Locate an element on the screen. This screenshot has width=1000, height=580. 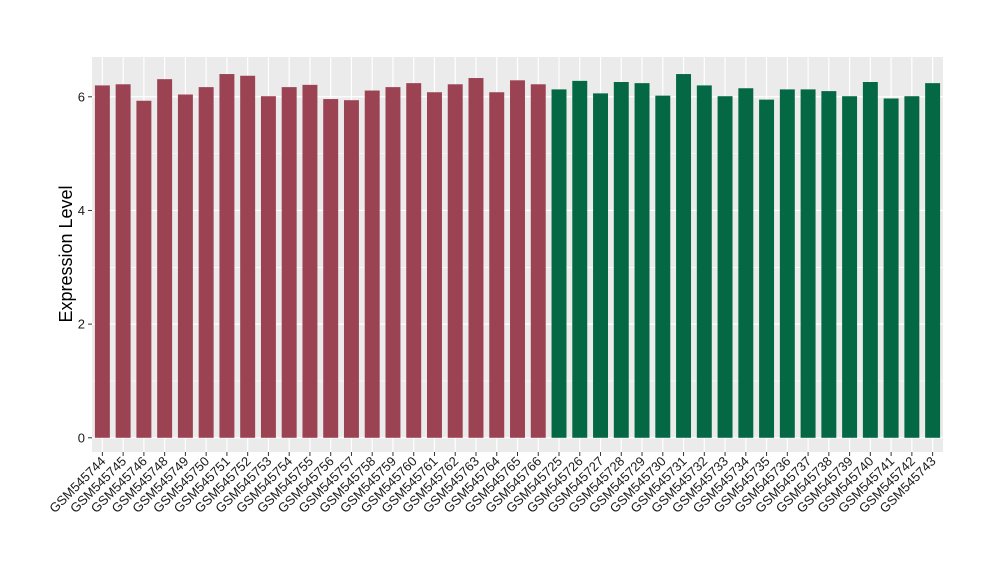
bar-GSM545739 is located at coordinates (850, 267).